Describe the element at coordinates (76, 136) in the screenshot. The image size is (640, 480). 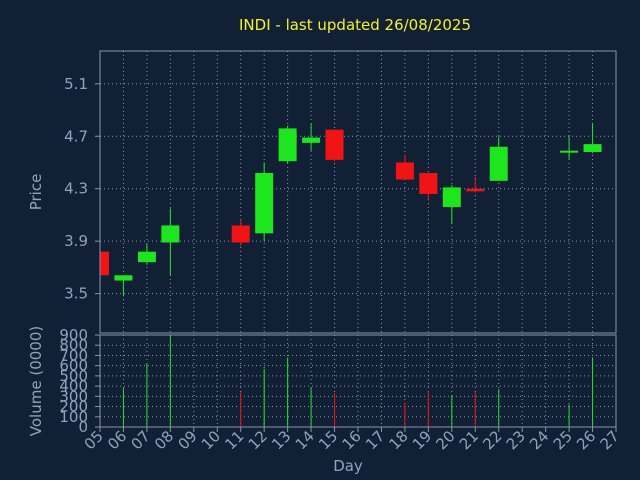
I see `price-tick-label: 4.7` at that location.